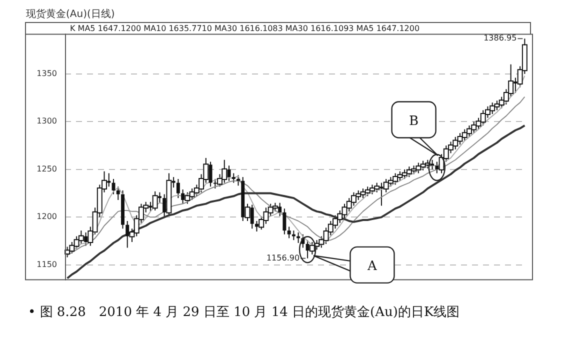 The image size is (570, 344). I want to click on y-tick-label: 1250, so click(46, 169).